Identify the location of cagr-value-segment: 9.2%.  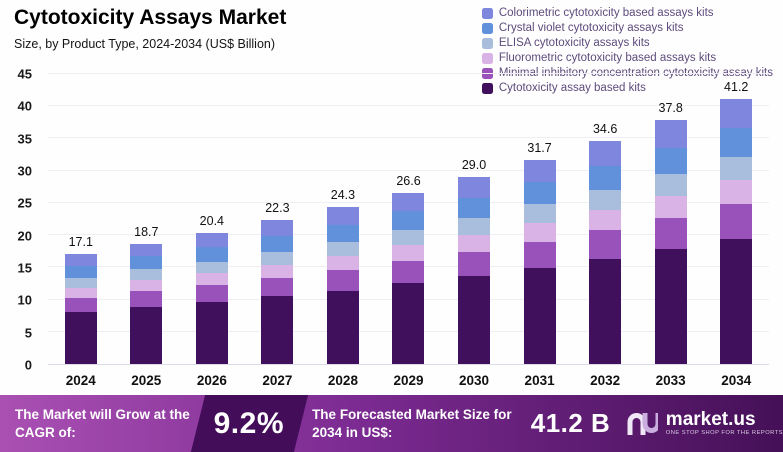
(249, 423).